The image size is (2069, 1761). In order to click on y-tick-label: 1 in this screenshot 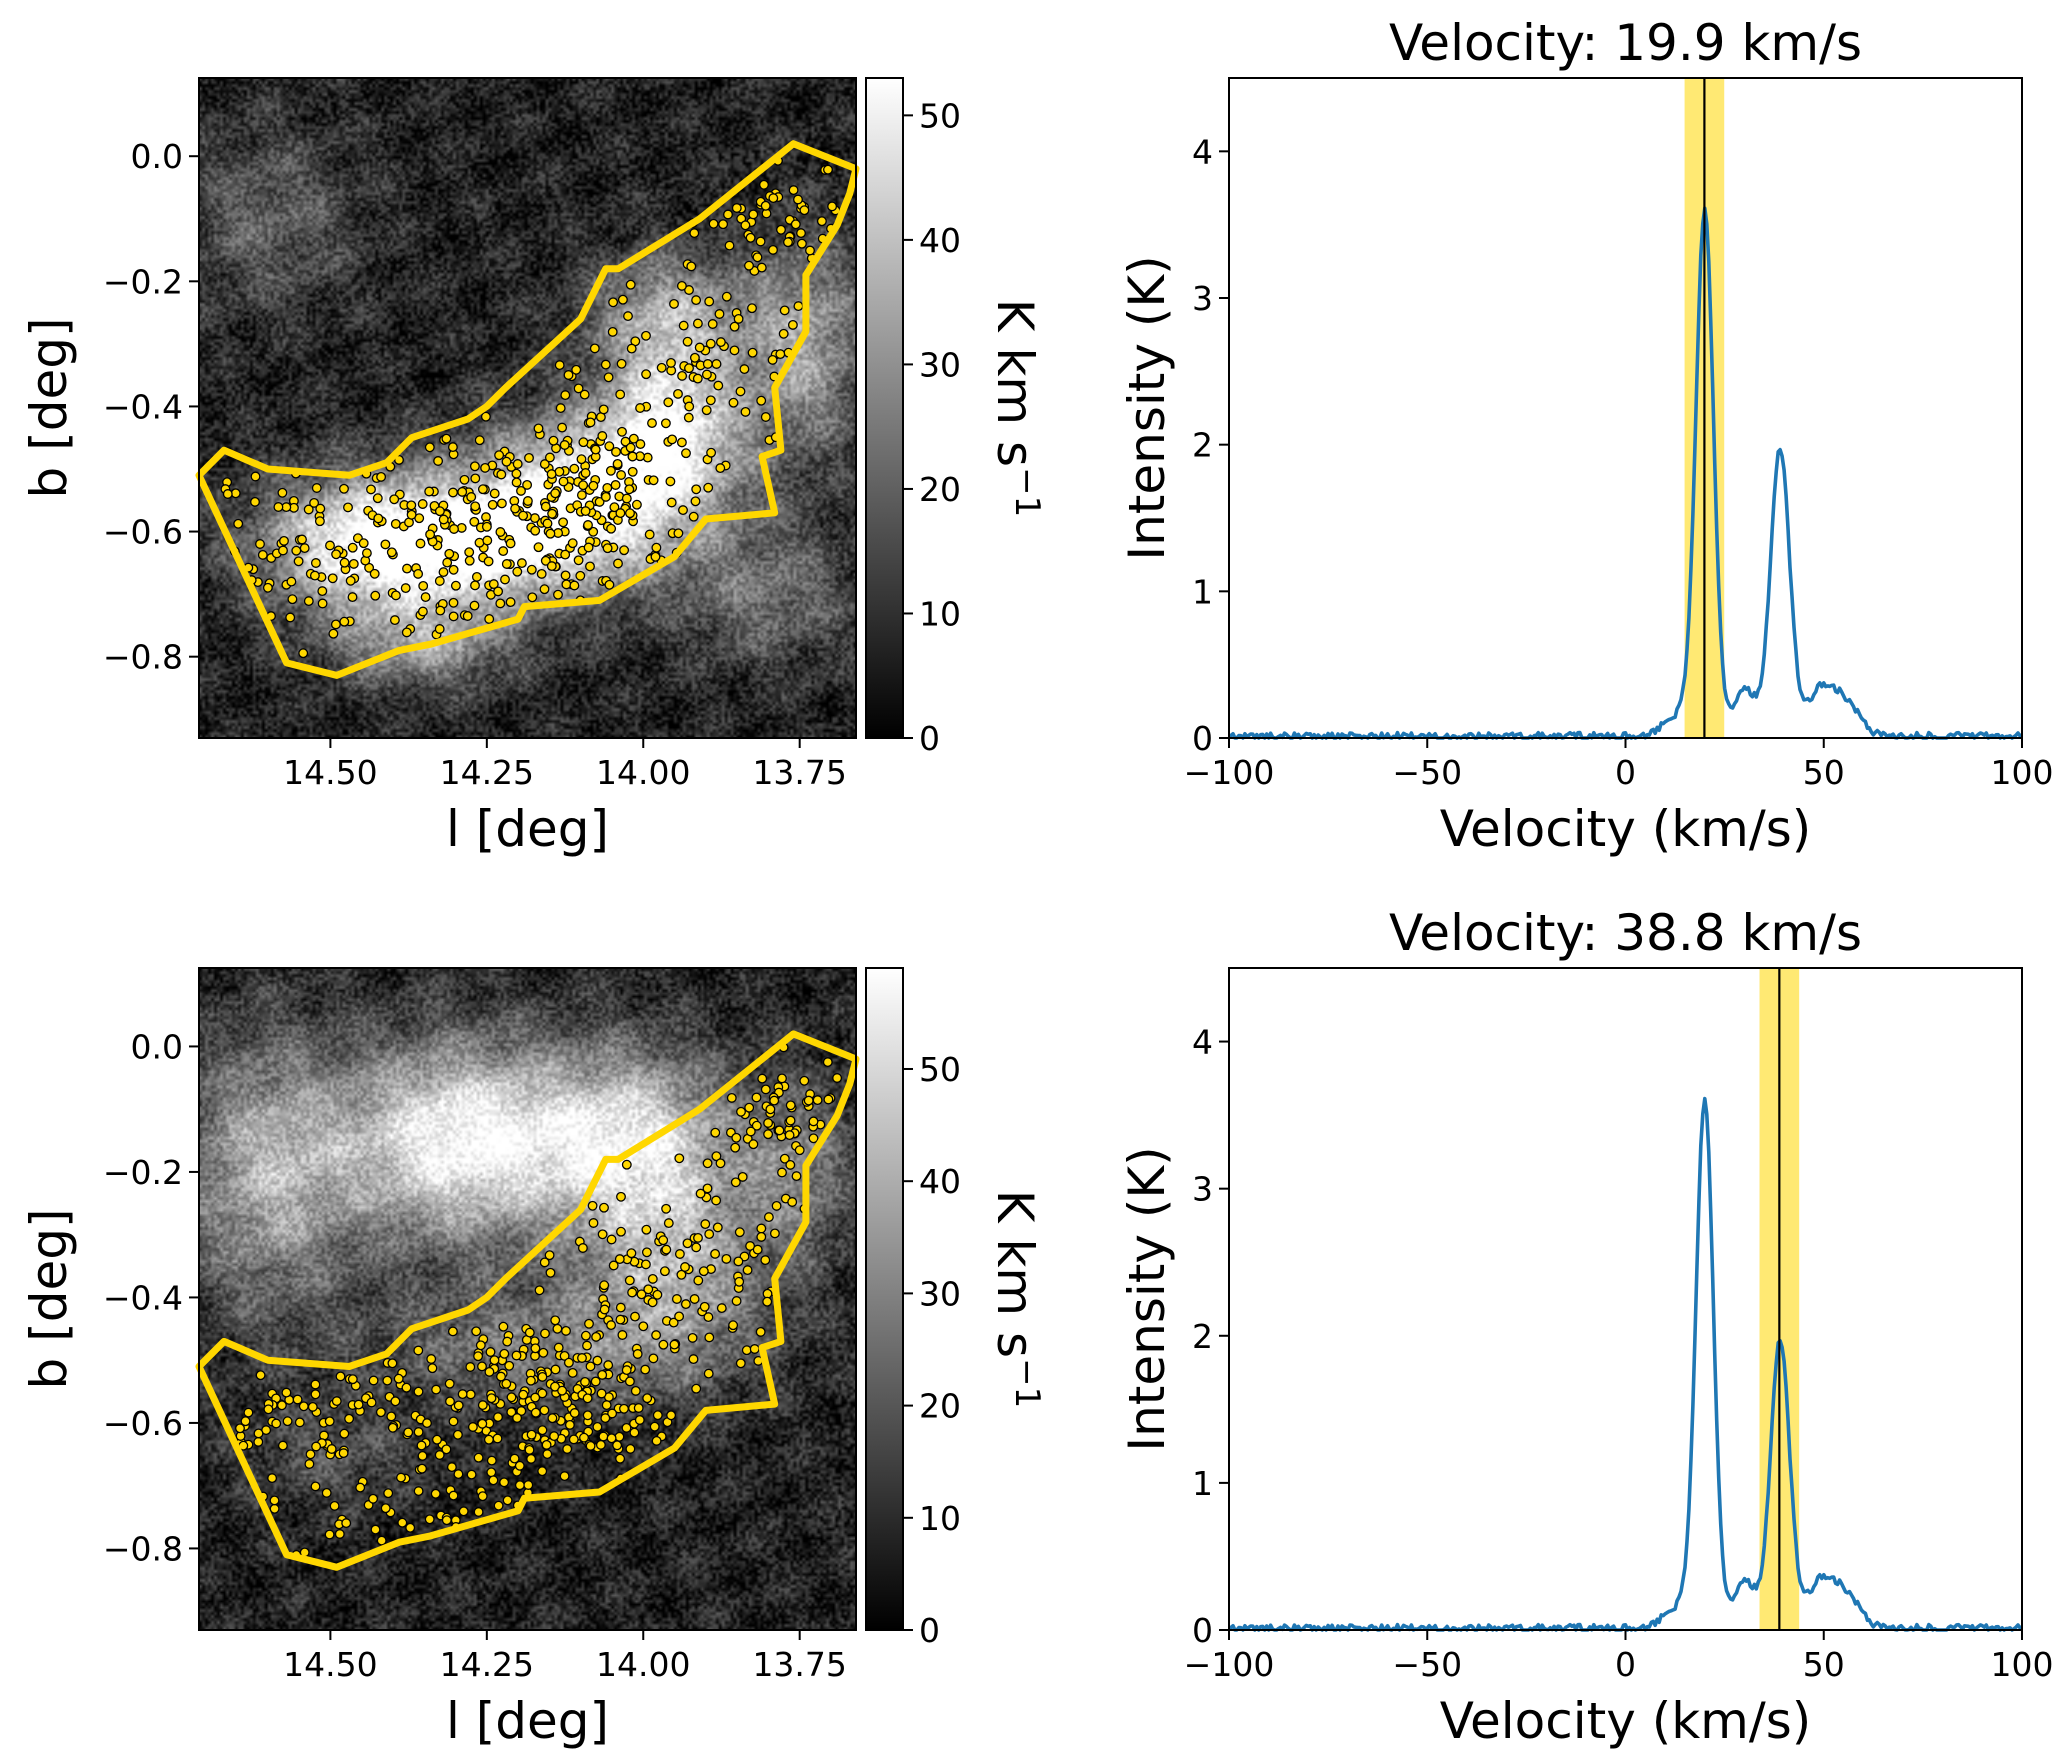, I will do `click(1202, 591)`.